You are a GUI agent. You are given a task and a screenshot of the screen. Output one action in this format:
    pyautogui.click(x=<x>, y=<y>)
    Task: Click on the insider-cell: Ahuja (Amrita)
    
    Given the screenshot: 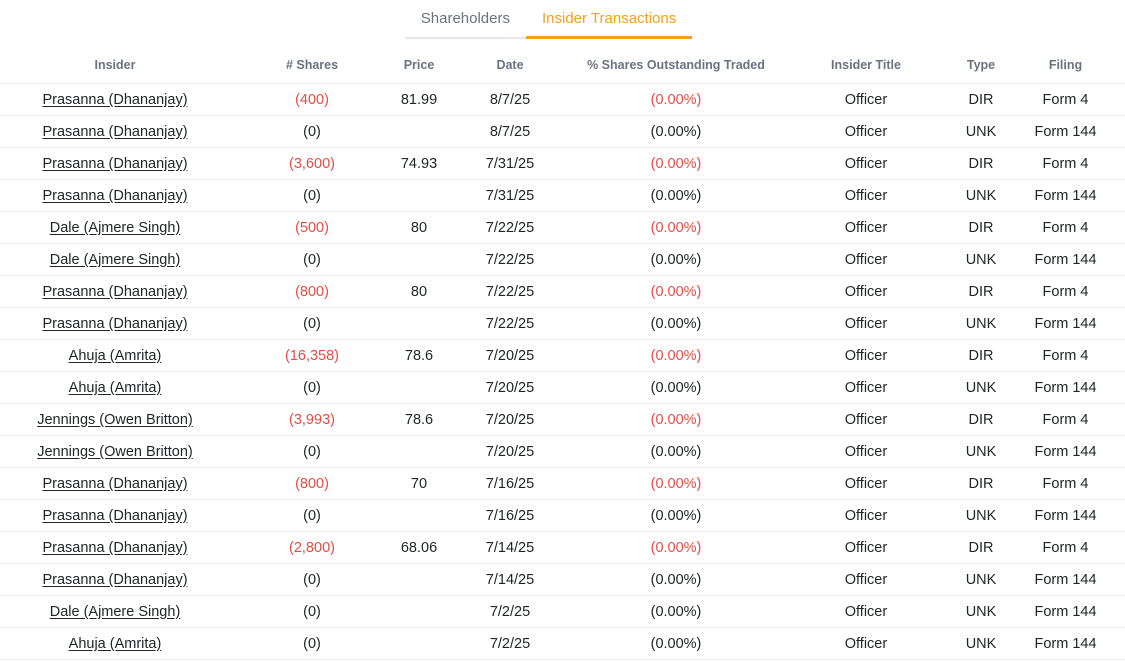 What is the action you would take?
    pyautogui.click(x=115, y=388)
    